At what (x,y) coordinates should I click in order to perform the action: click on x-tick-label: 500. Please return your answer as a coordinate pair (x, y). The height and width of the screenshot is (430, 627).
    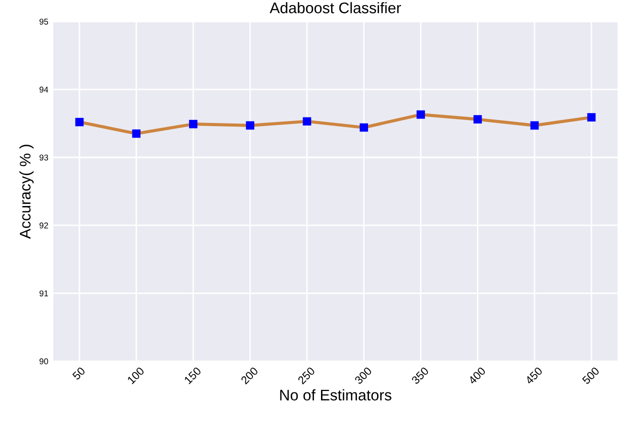
    Looking at the image, I should click on (591, 375).